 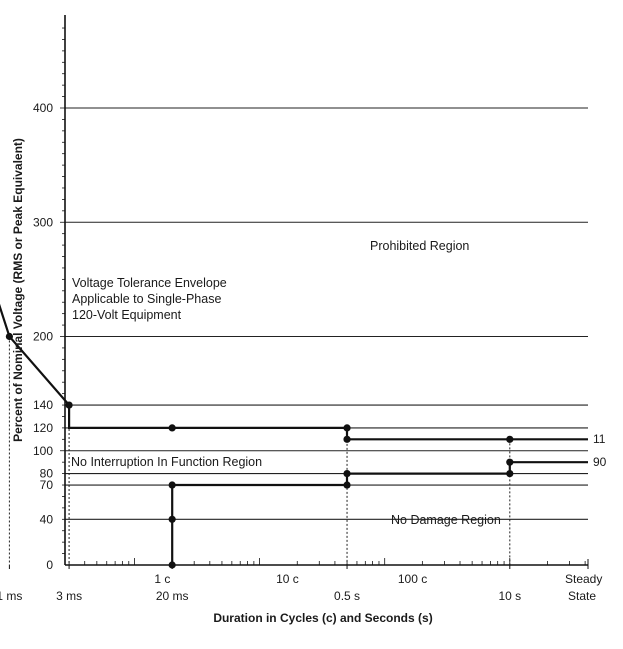 What do you see at coordinates (127, 315) in the screenshot?
I see `annotation-envelope-line-3: 120-Volt Equipment` at bounding box center [127, 315].